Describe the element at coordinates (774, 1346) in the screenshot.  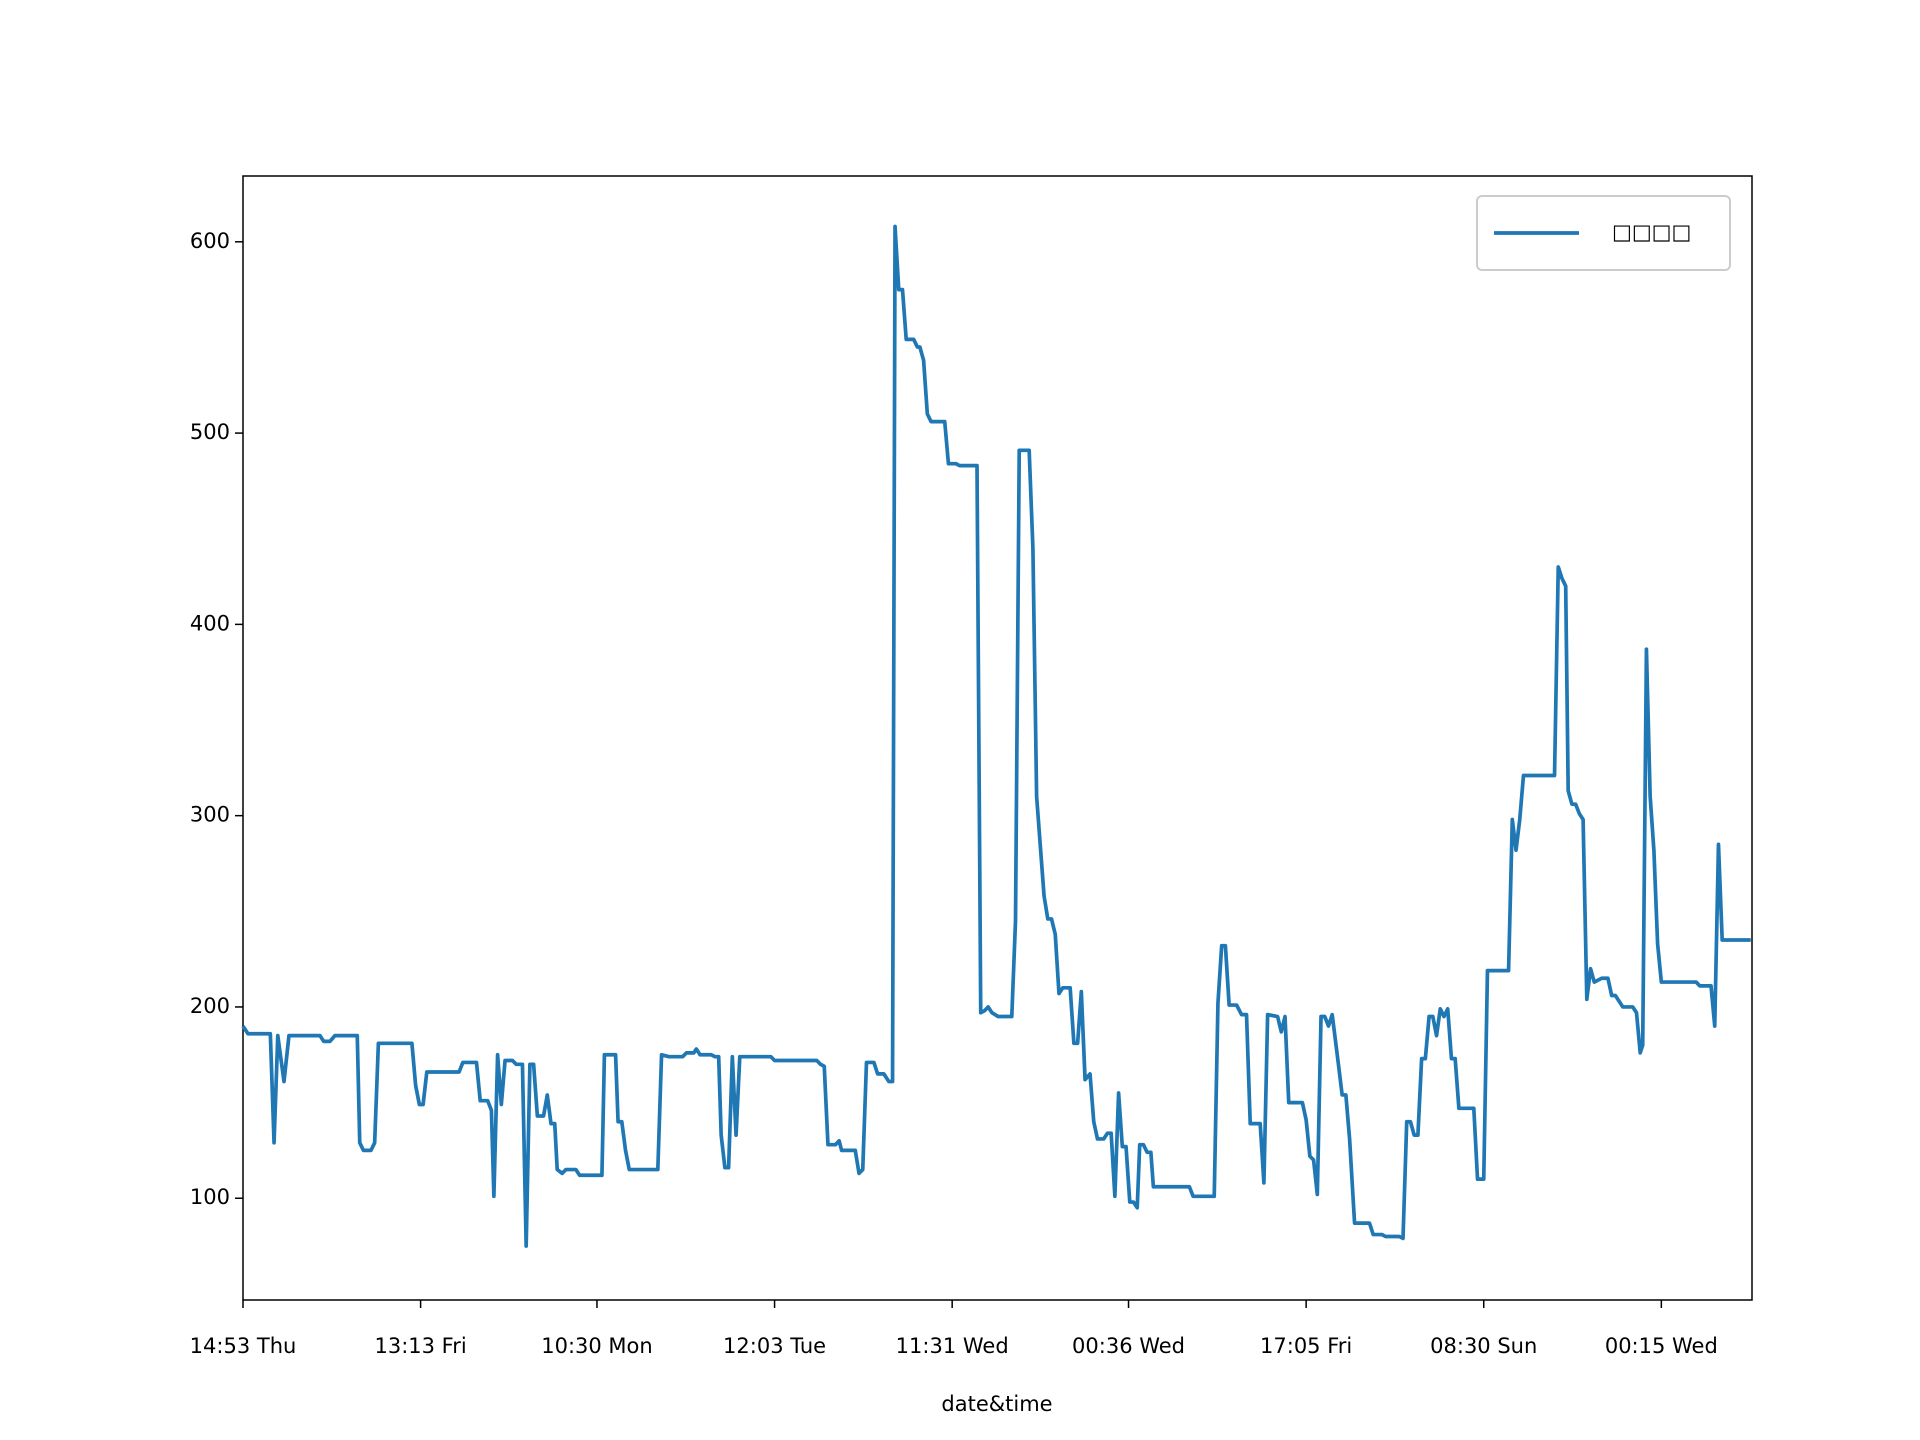
I see `x-tick-label: 12:03 Tue` at that location.